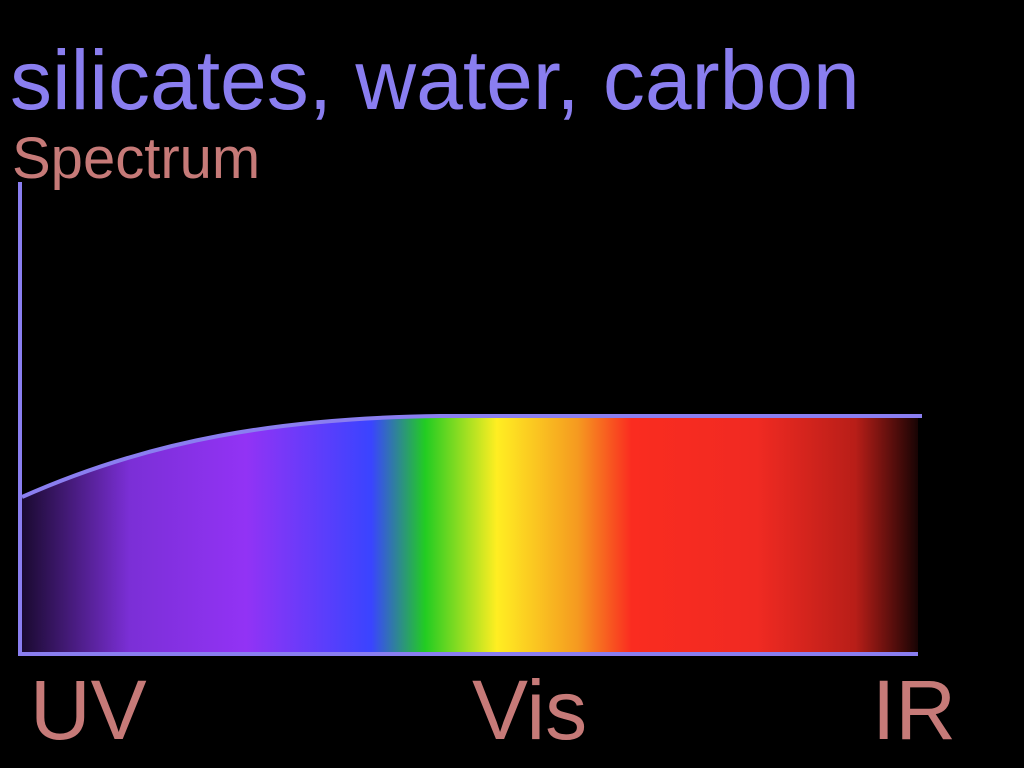 Image resolution: width=1024 pixels, height=768 pixels. Describe the element at coordinates (471, 456) in the screenshot. I see `spectrum-curve` at that location.